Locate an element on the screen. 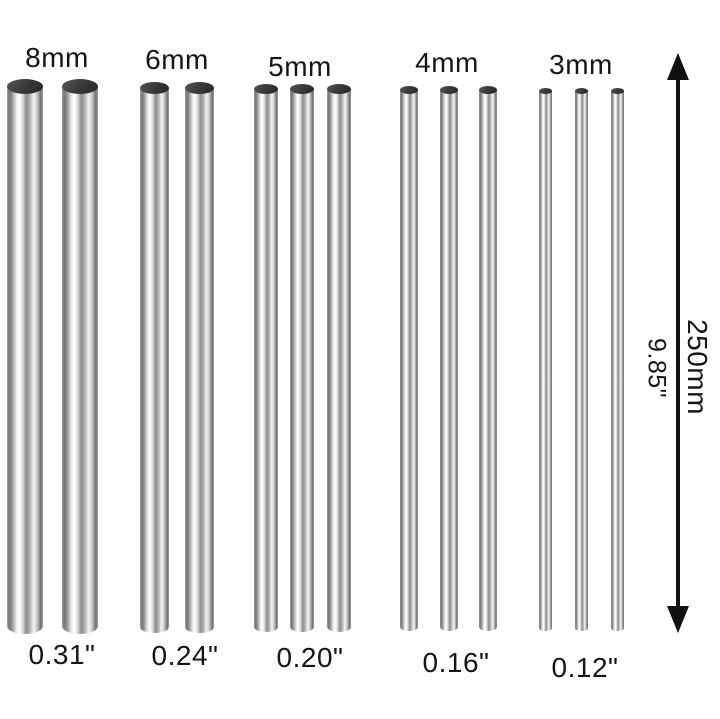 The height and width of the screenshot is (719, 720). diameter-label-5mm: 5mm is located at coordinates (300, 66).